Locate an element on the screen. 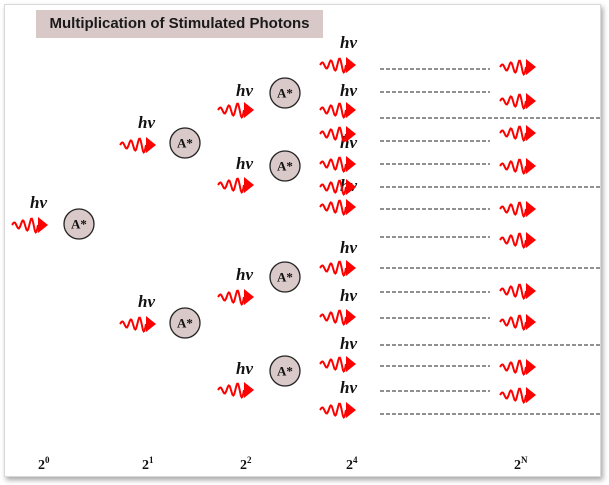 The image size is (609, 485). generation-label: 22 is located at coordinates (246, 464).